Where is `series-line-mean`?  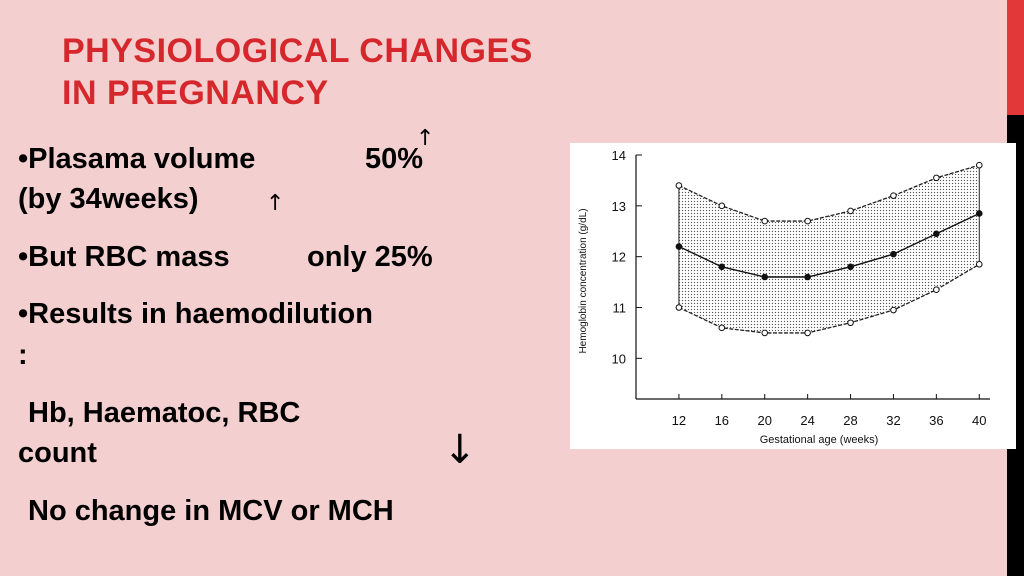 series-line-mean is located at coordinates (829, 245).